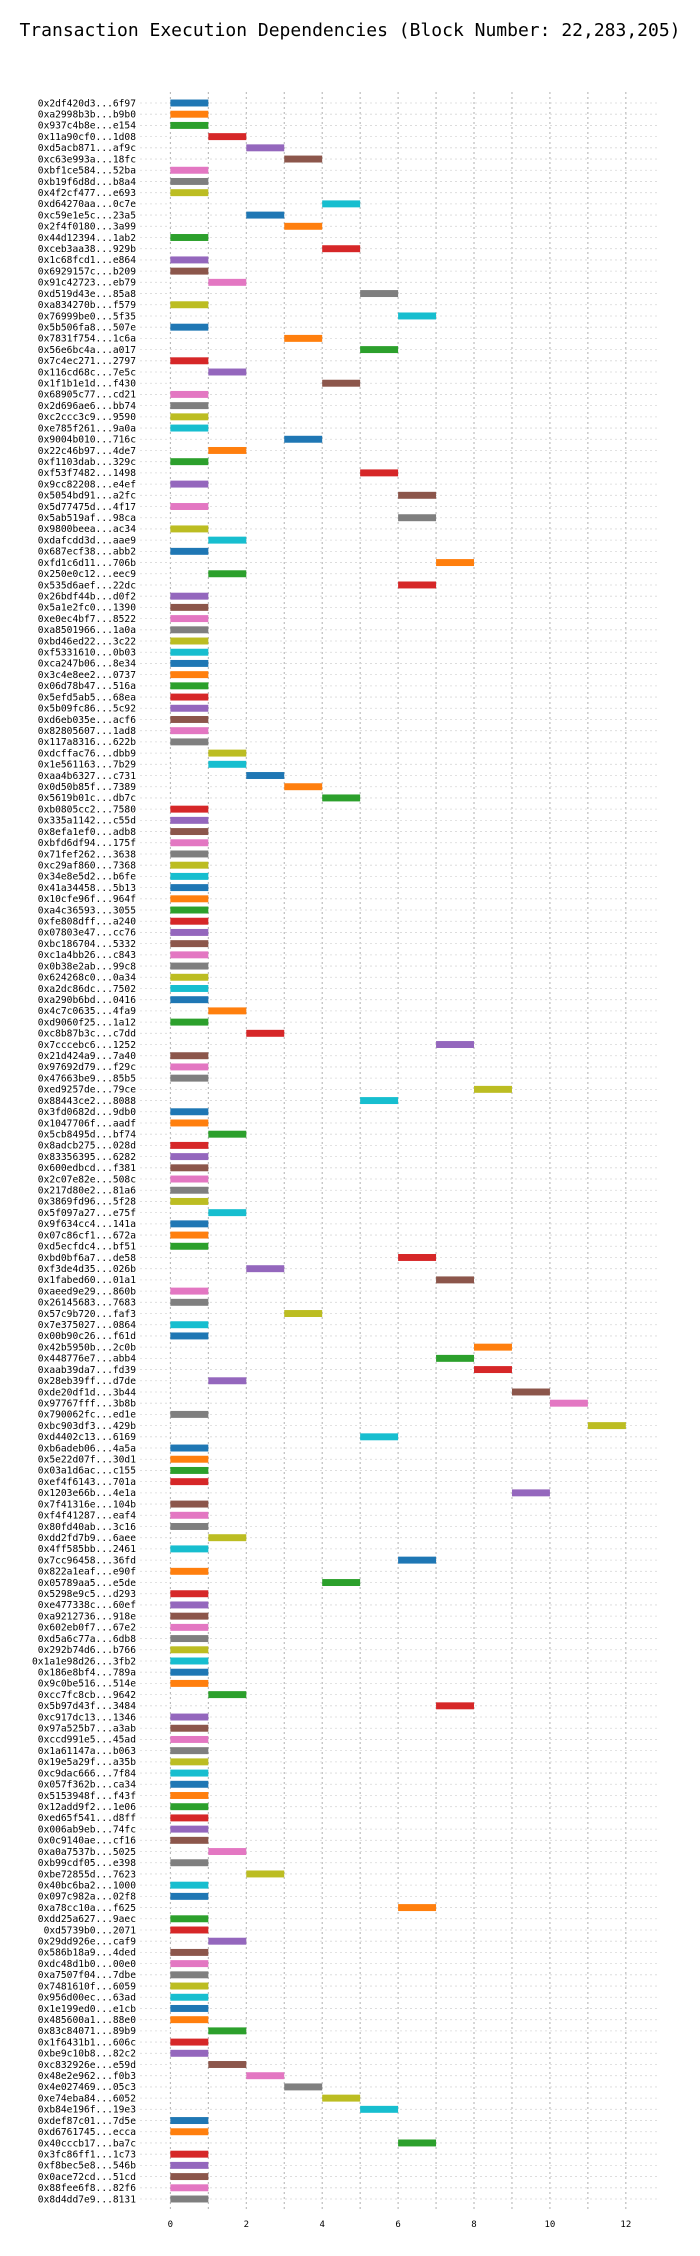 Image resolution: width=700 pixels, height=2256 pixels. I want to click on transaction-label: 0xc63e993a...18fc, so click(87, 159).